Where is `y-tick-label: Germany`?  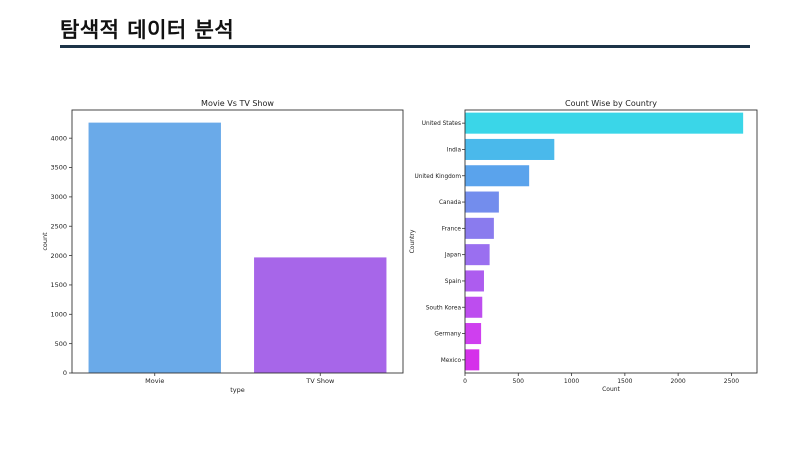 y-tick-label: Germany is located at coordinates (447, 335).